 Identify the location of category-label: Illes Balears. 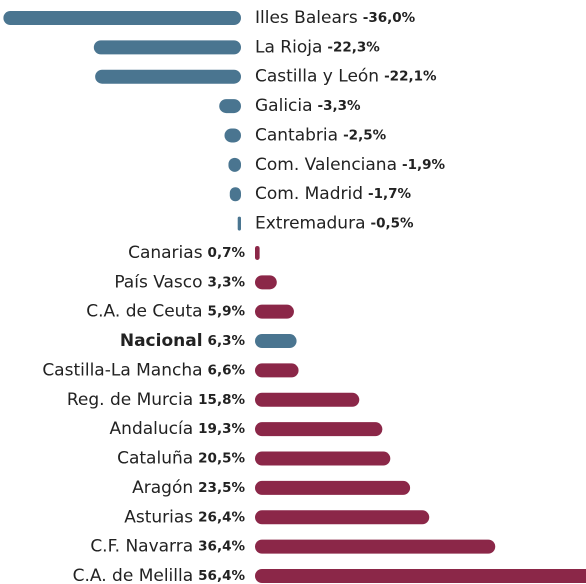
(306, 18).